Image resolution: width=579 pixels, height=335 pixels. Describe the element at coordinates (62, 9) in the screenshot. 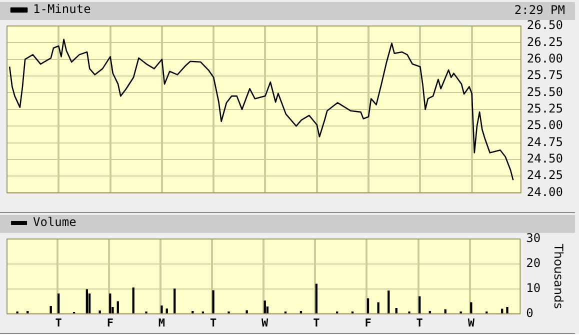

I see `legend-label: 1-Minute` at that location.